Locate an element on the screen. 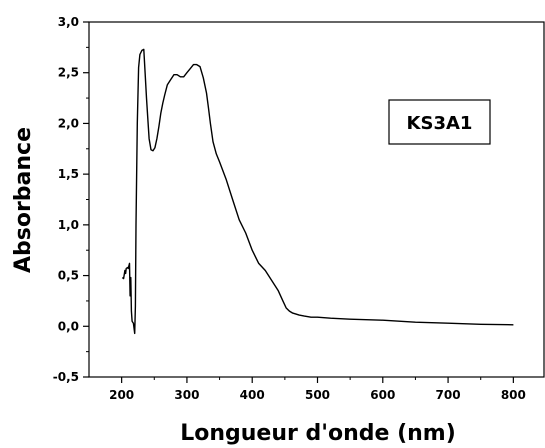 This screenshot has height=448, width=545. x-axis: 200 300 400 500 600 700 800 is located at coordinates (317, 389).